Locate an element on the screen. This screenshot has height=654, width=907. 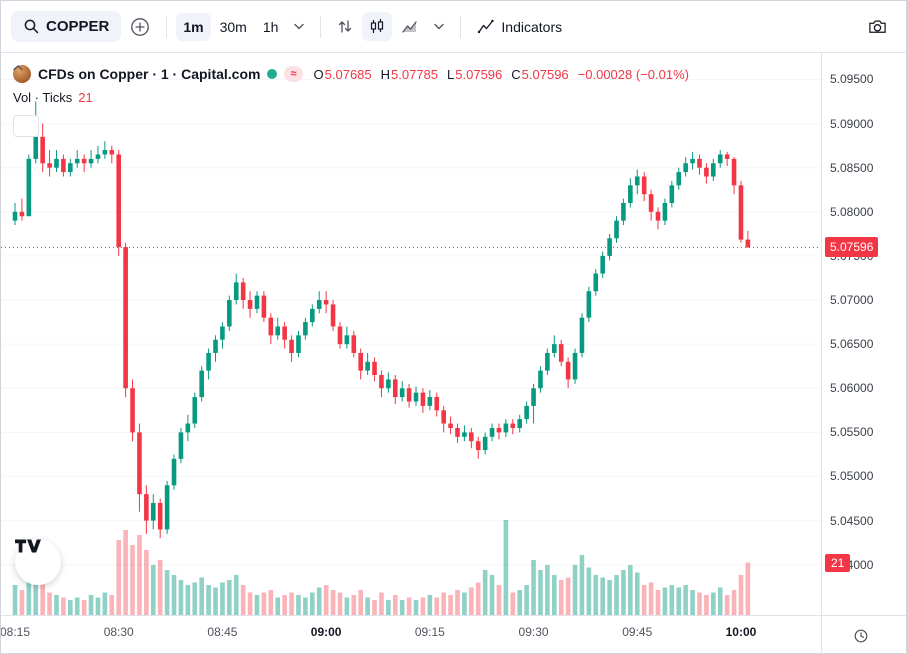
price-tick-label: 5.04500 is located at coordinates (852, 520).